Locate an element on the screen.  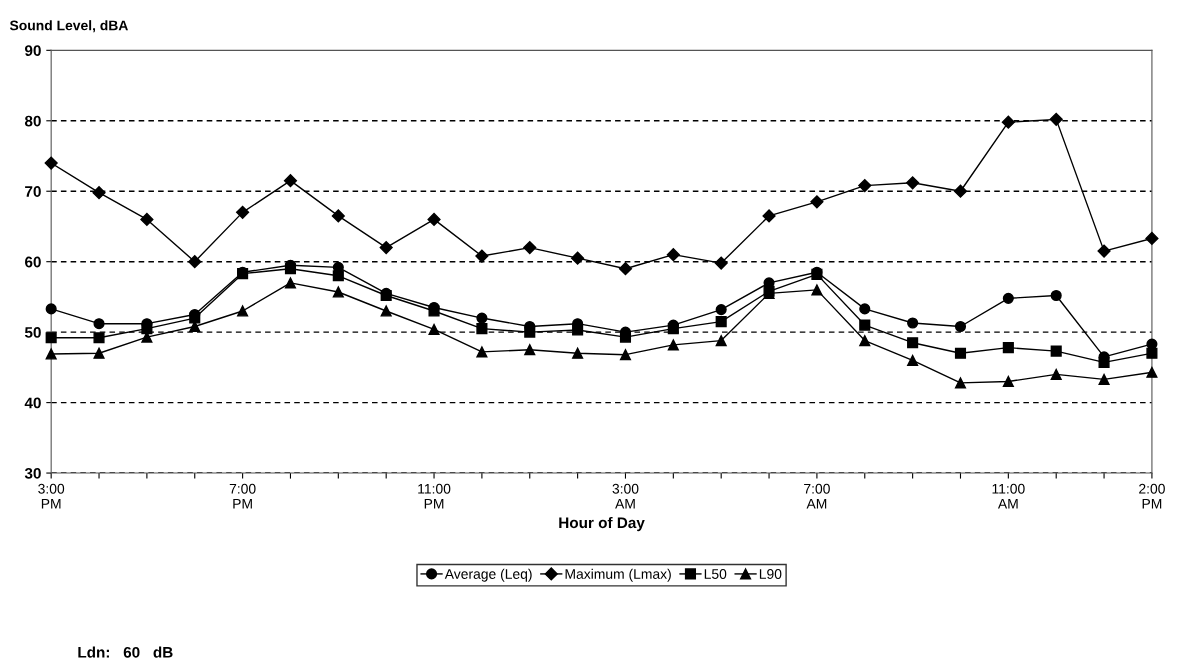
text: Ldn: 60 dB is located at coordinates (125, 652).